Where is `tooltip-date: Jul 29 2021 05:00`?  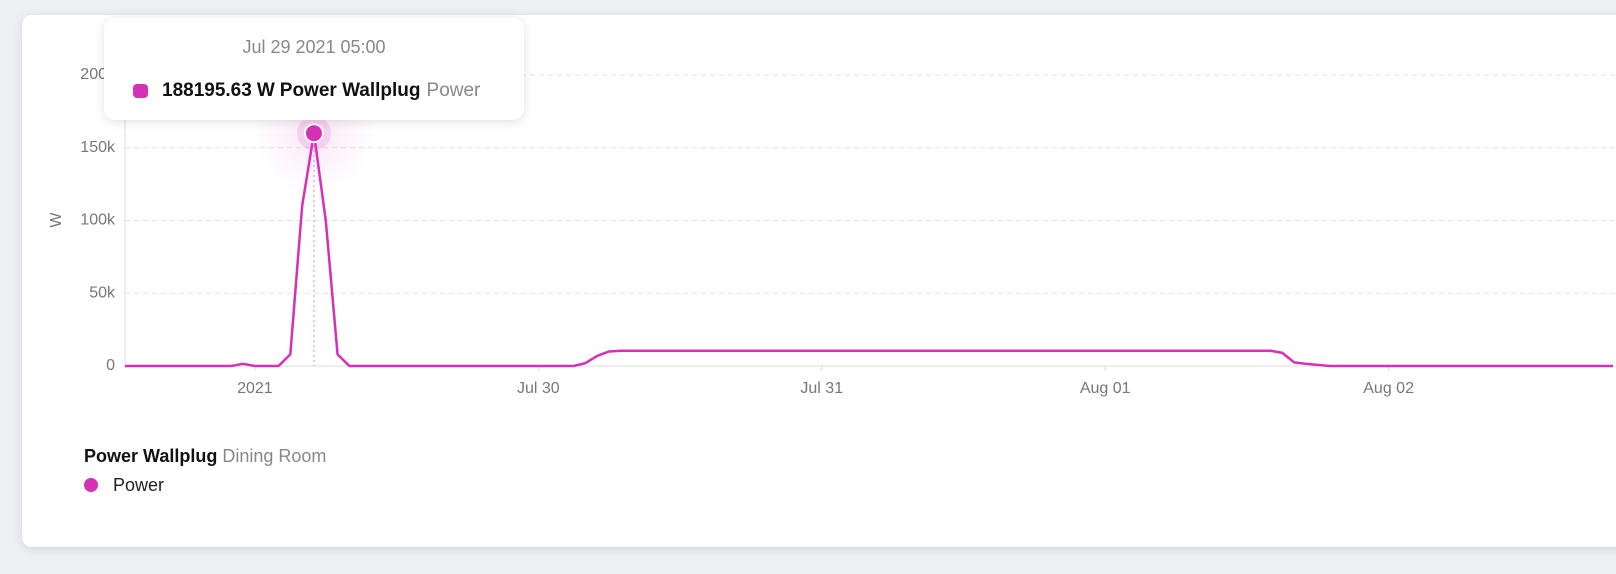 tooltip-date: Jul 29 2021 05:00 is located at coordinates (313, 47).